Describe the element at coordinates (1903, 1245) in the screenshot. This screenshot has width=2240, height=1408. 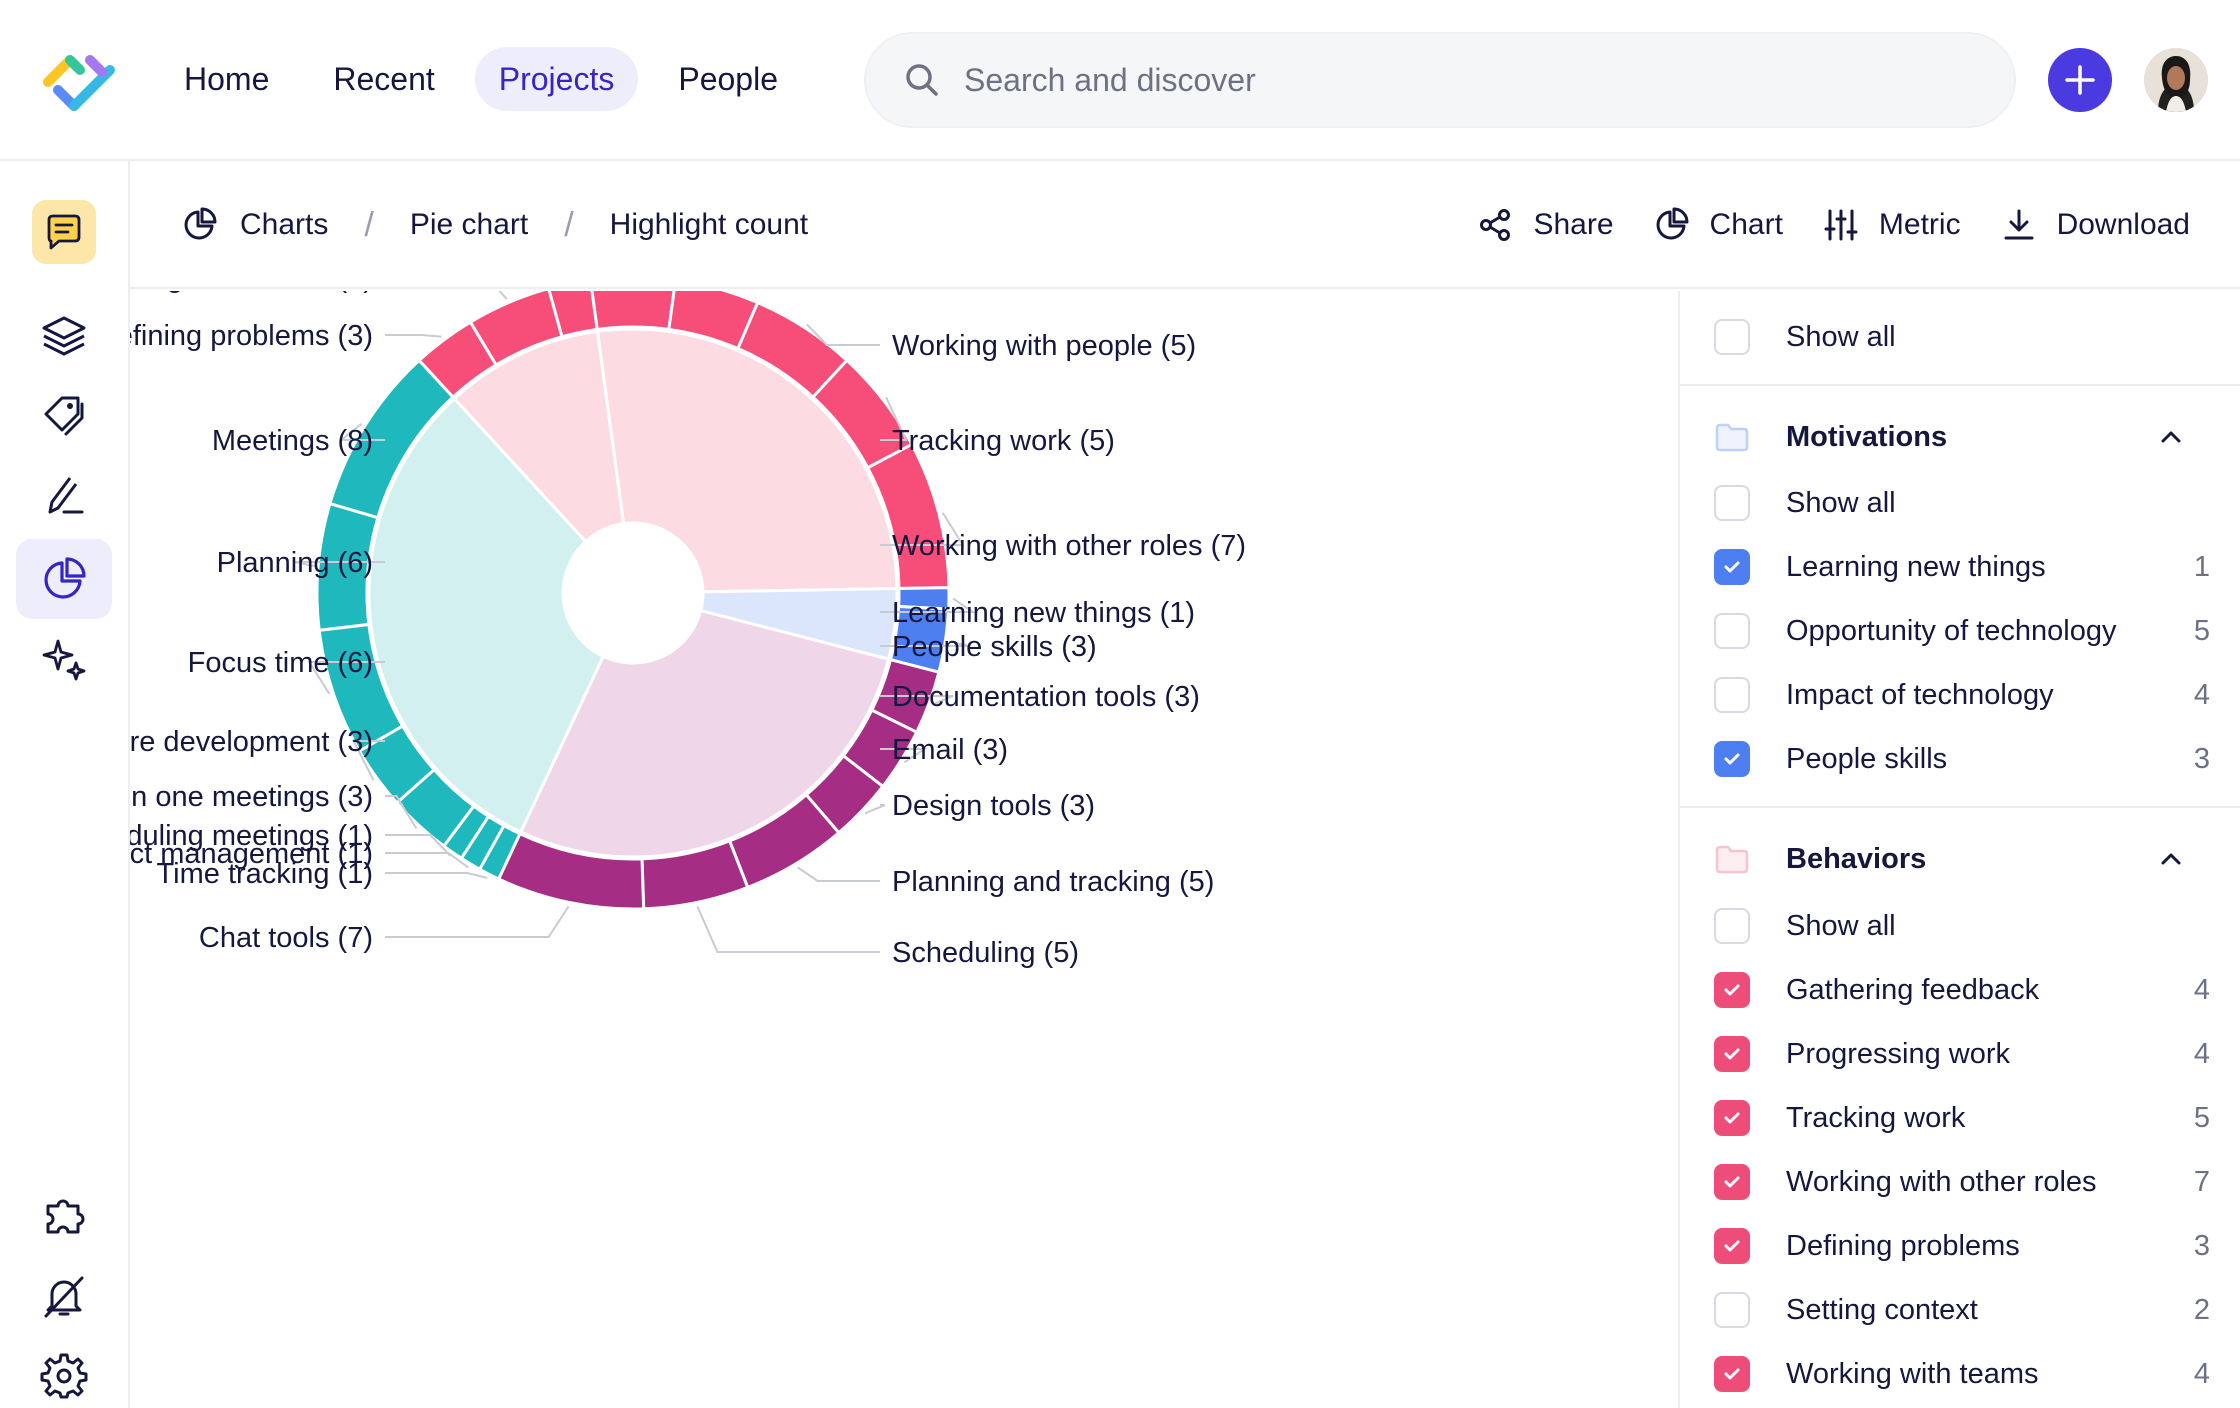
I see `filter-label: Defining problems` at that location.